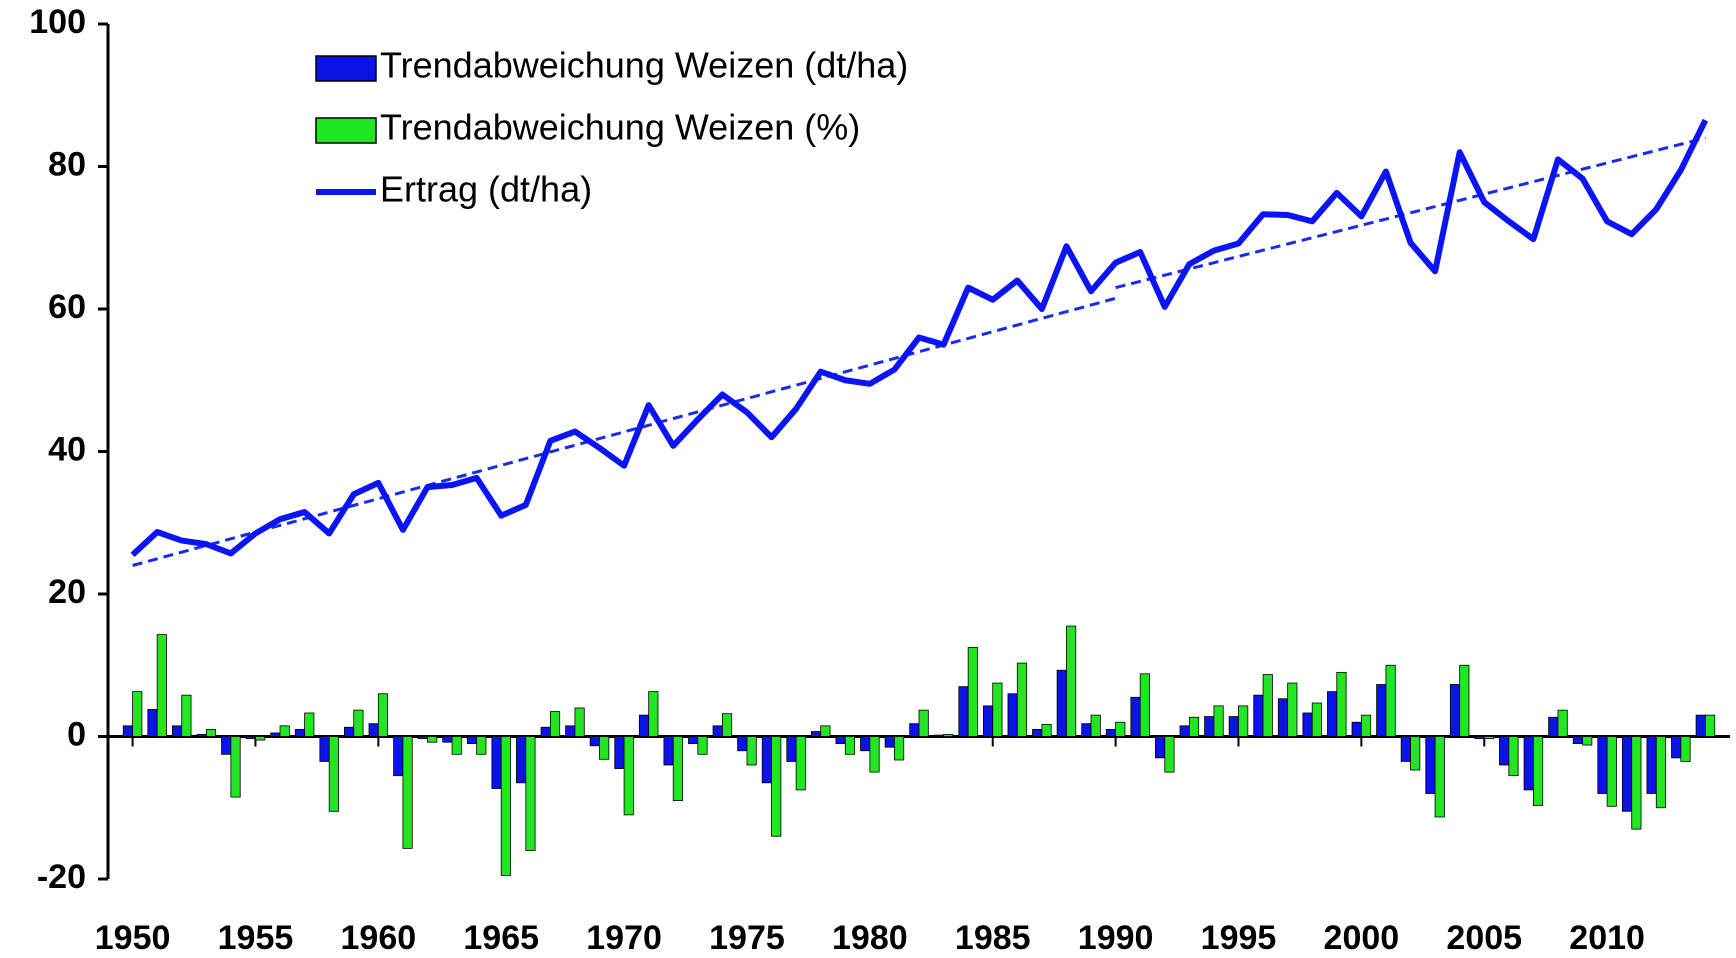 Image resolution: width=1736 pixels, height=958 pixels. Describe the element at coordinates (61, 877) in the screenshot. I see `y-tick-label: -20` at that location.